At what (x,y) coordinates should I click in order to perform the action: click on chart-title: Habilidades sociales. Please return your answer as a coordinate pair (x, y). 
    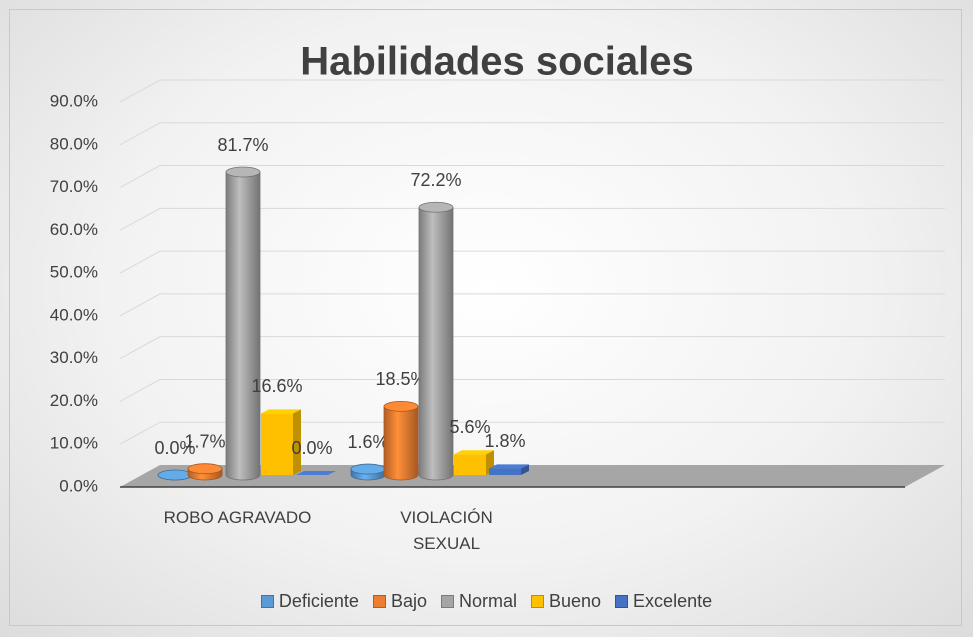
    Looking at the image, I should click on (497, 62).